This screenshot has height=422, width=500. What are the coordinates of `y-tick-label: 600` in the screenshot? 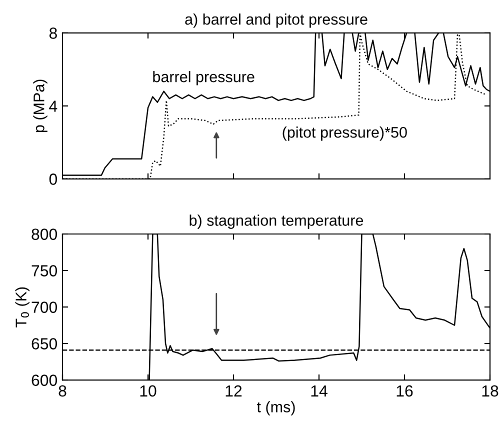 It's located at (45, 380).